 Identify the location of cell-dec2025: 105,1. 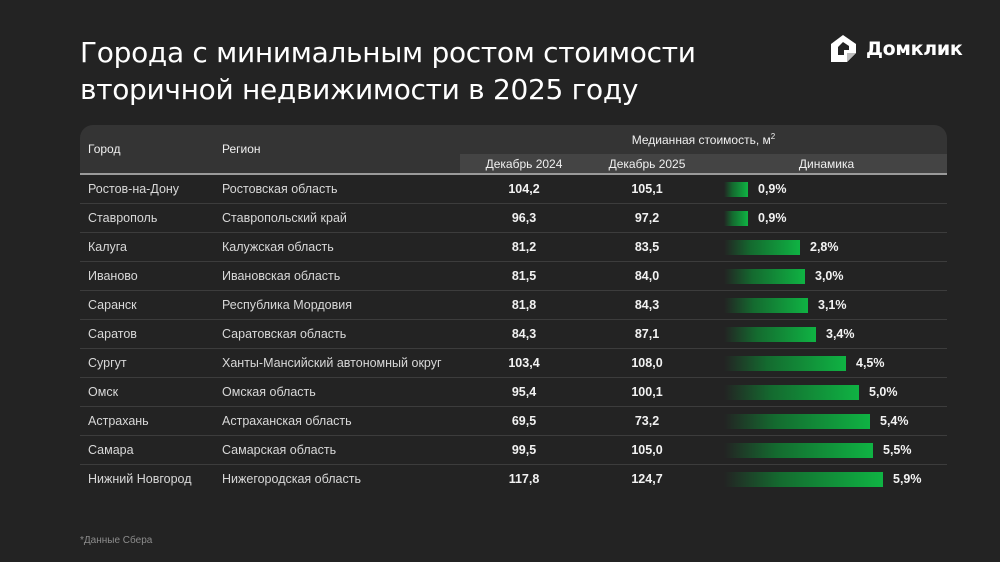
(647, 189).